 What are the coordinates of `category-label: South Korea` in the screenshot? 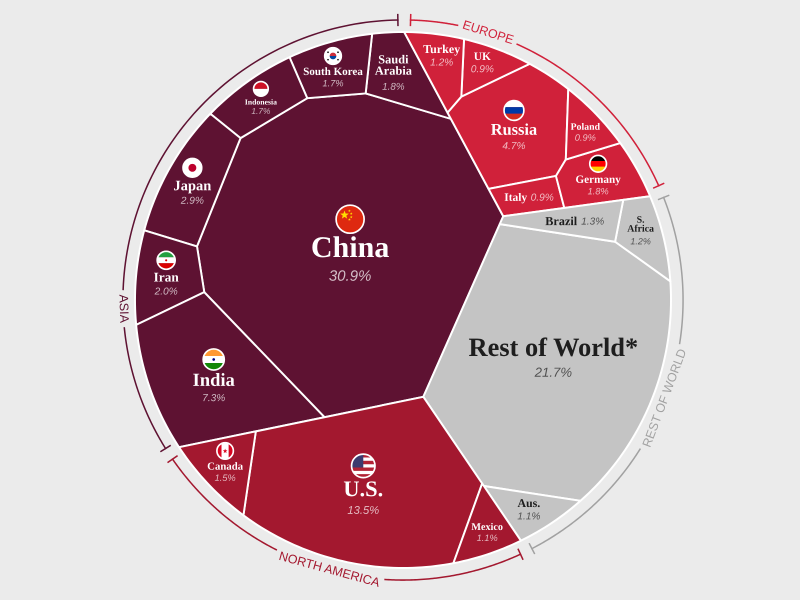 It's located at (333, 71).